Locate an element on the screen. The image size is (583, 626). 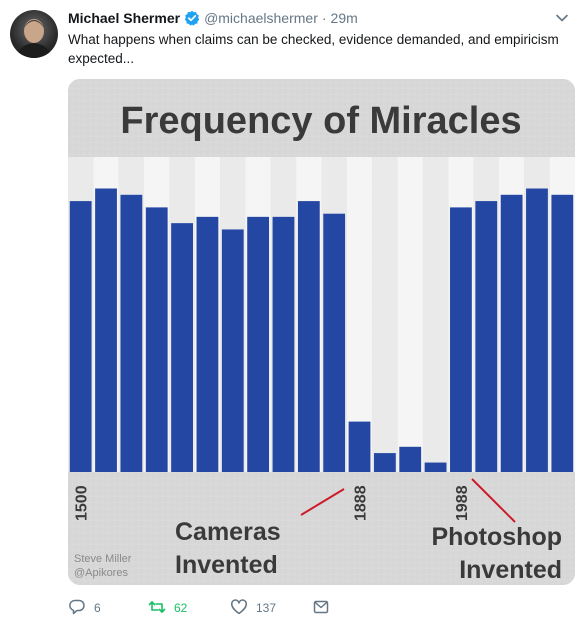
cameras-annotation-line is located at coordinates (322, 502).